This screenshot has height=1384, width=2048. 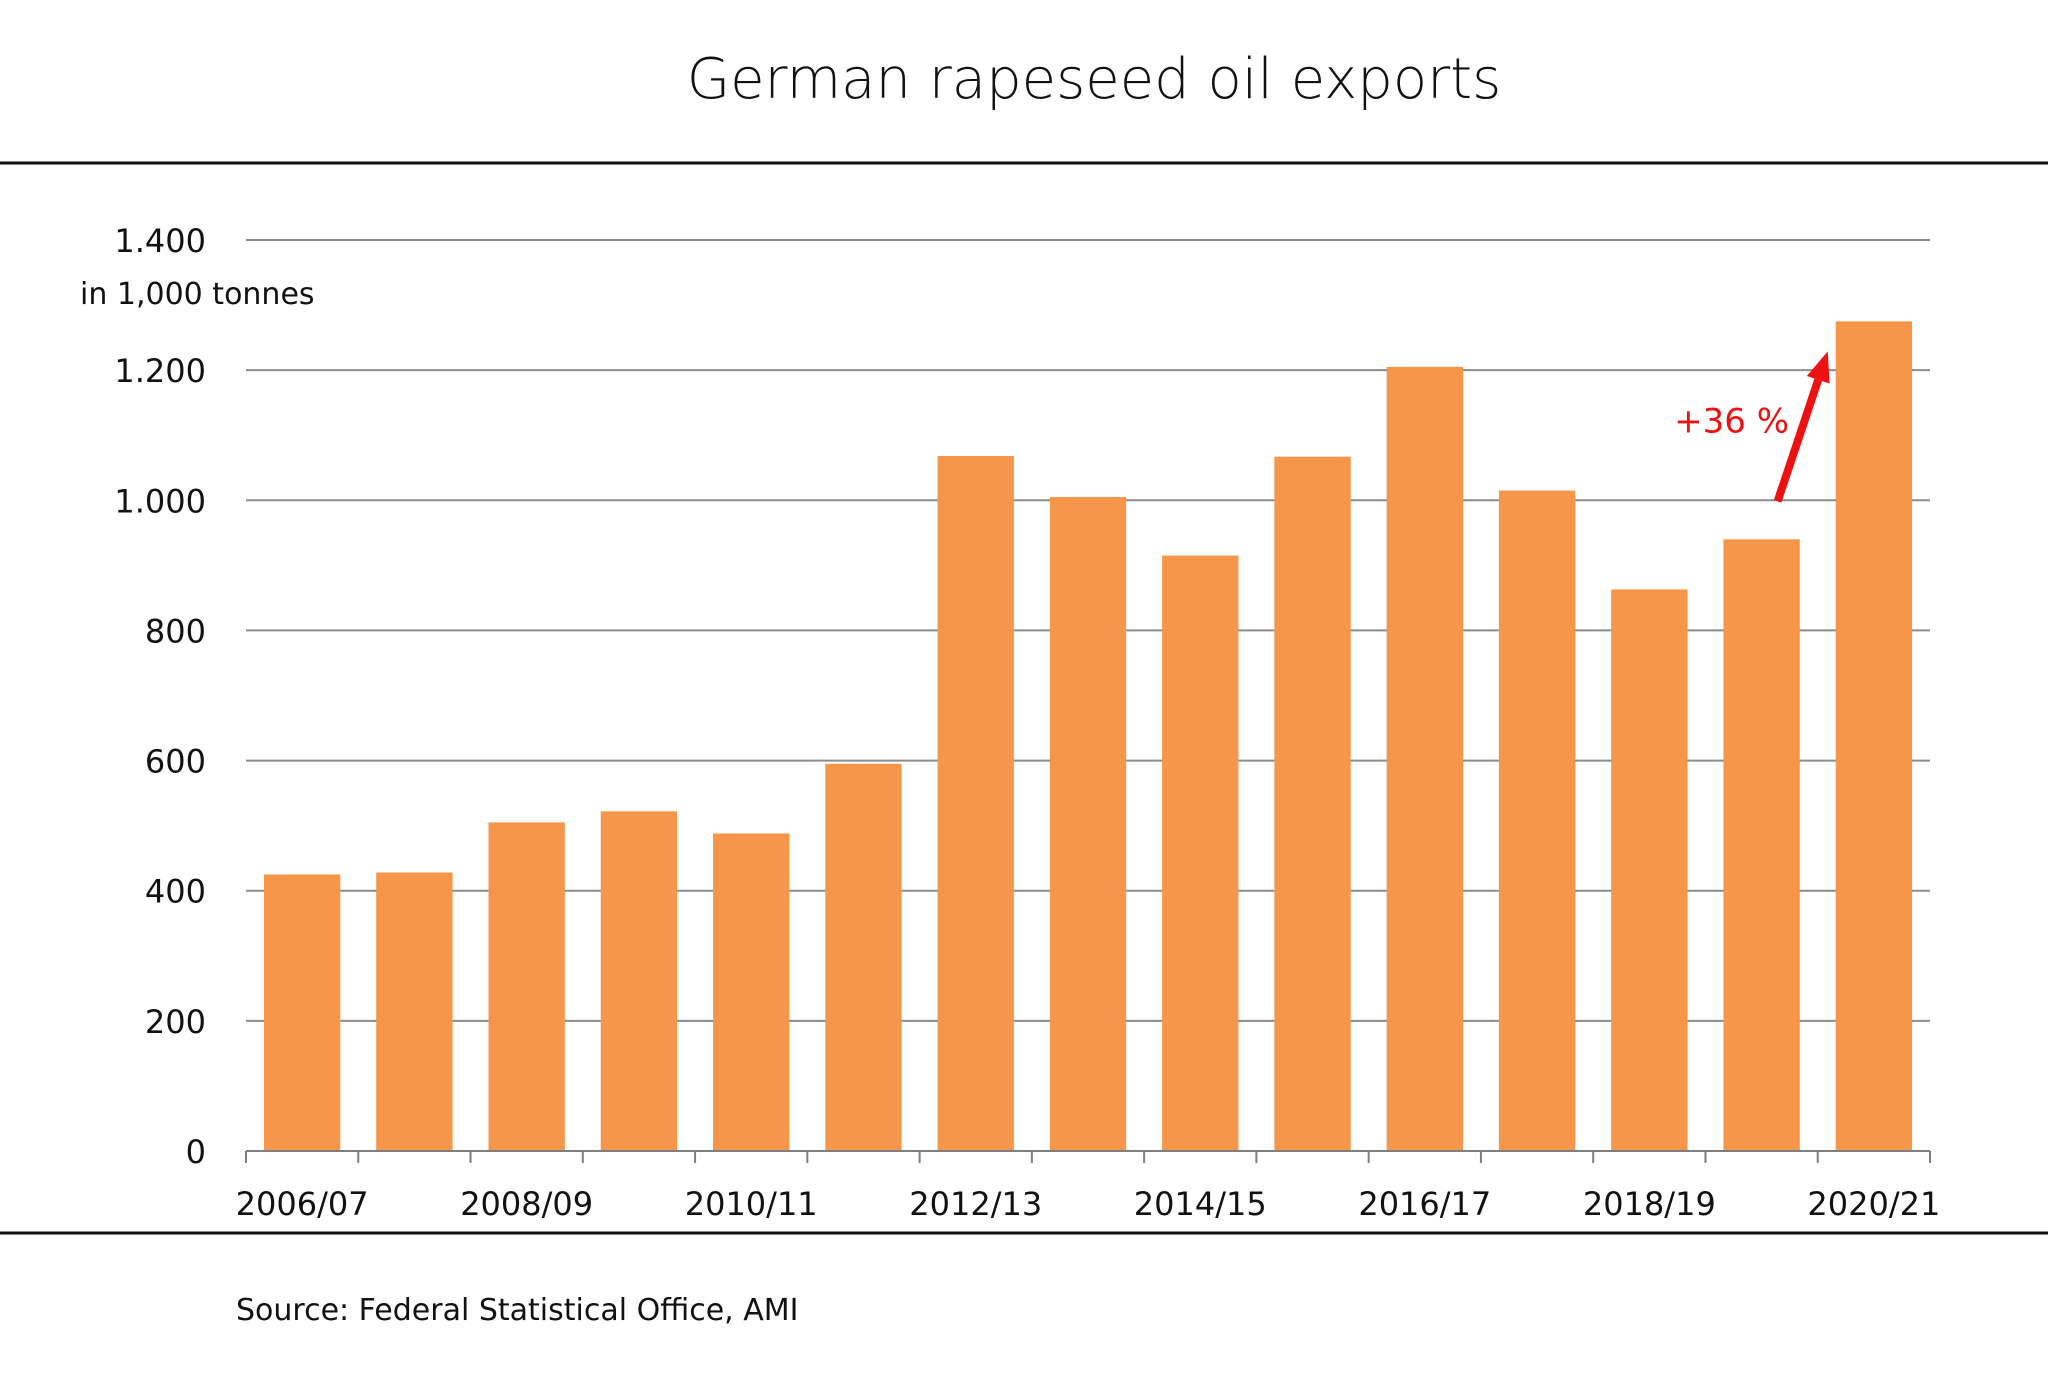 I want to click on growth-arrow-line, so click(x=1798, y=440).